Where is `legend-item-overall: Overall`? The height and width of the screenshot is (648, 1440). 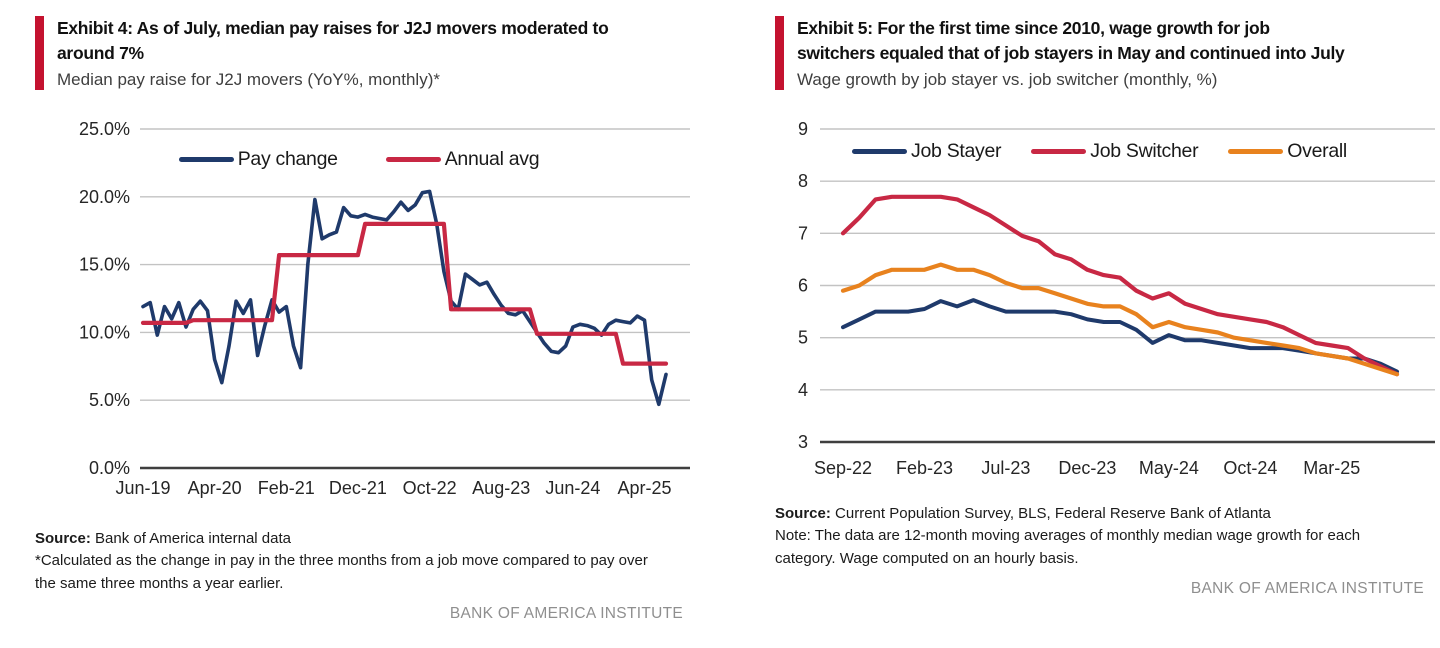 legend-item-overall: Overall is located at coordinates (1287, 151).